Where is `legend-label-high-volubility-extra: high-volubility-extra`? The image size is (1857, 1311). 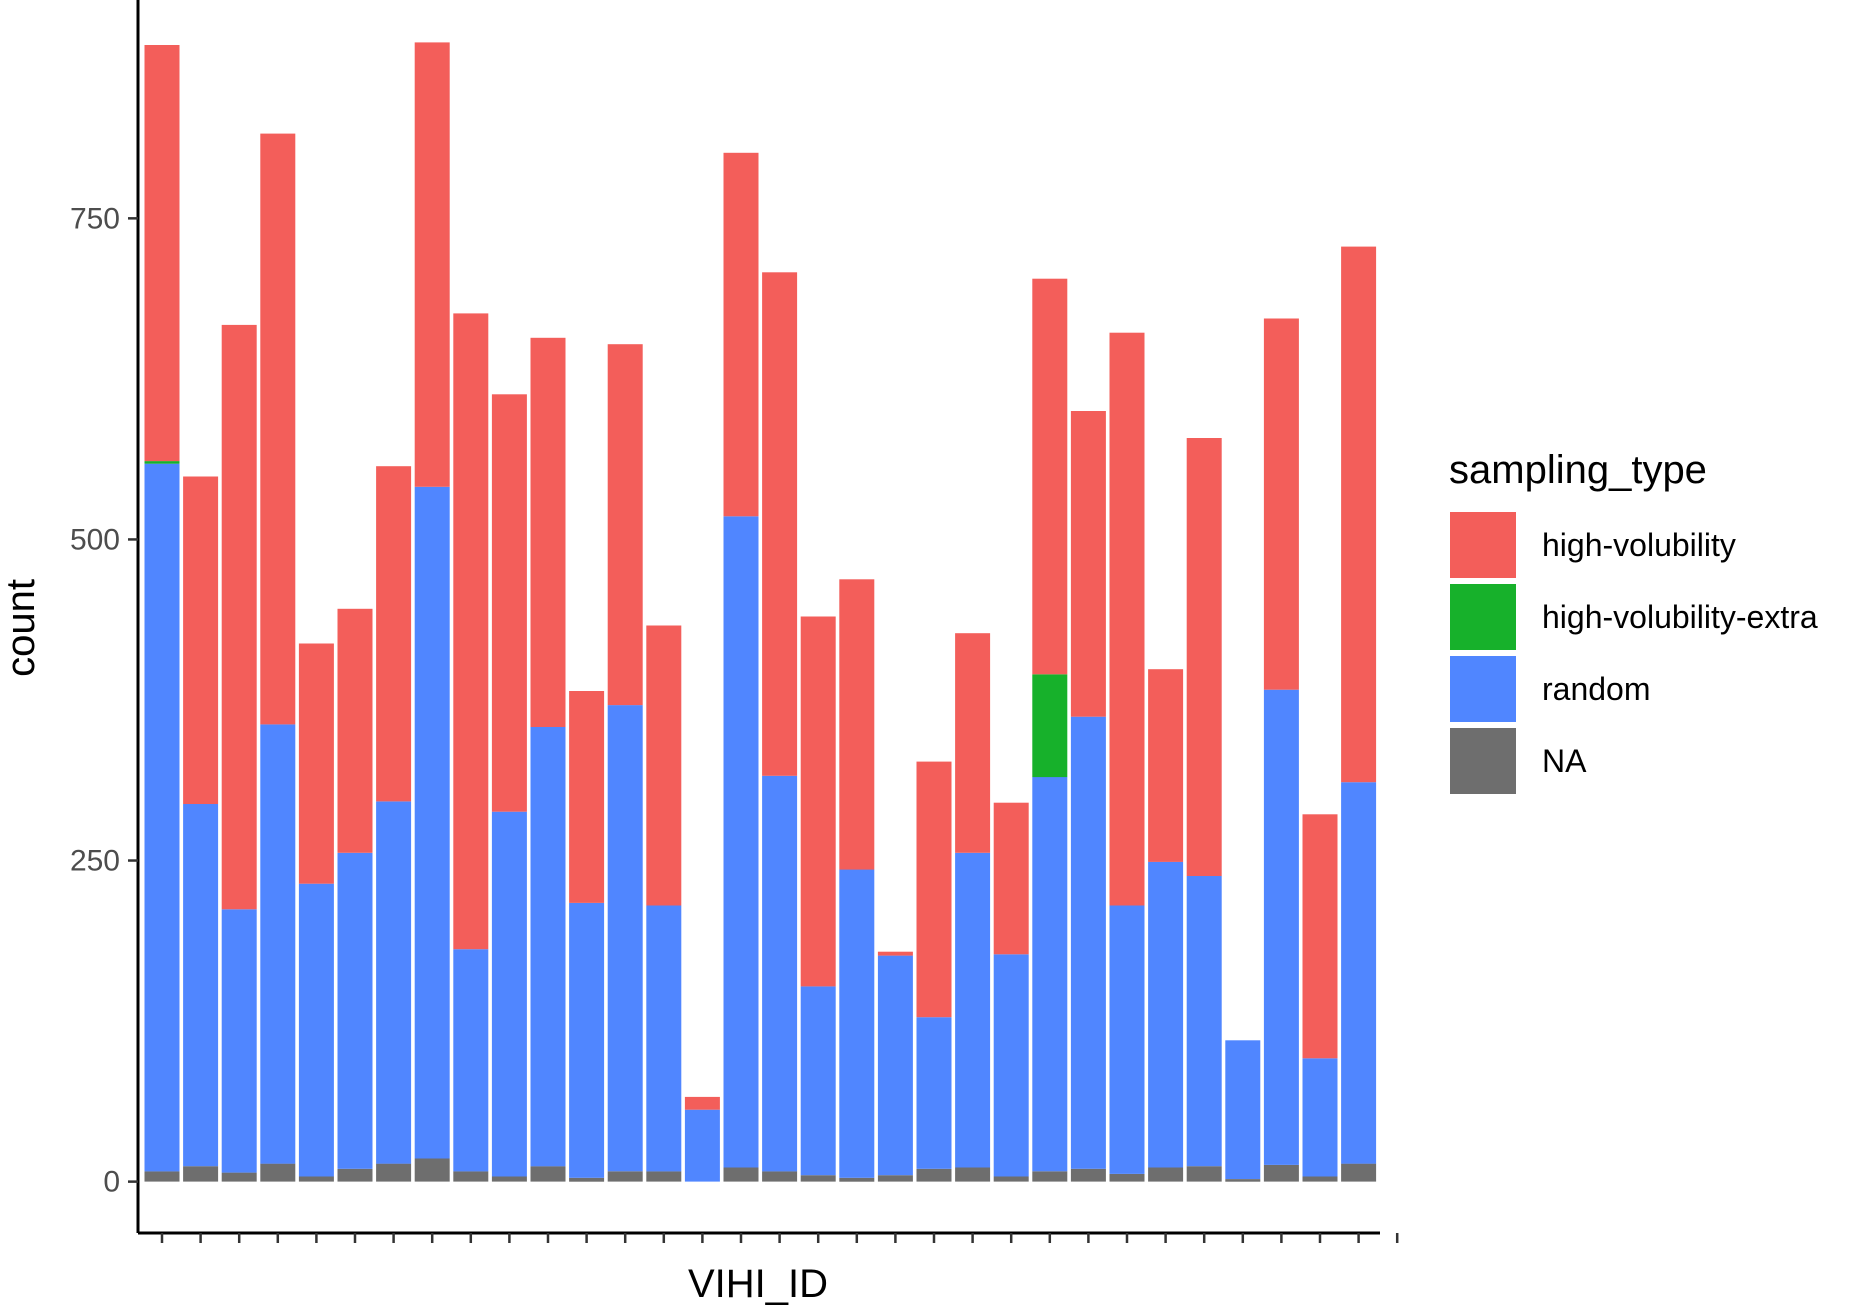
legend-label-high-volubility-extra: high-volubility-extra is located at coordinates (1680, 617).